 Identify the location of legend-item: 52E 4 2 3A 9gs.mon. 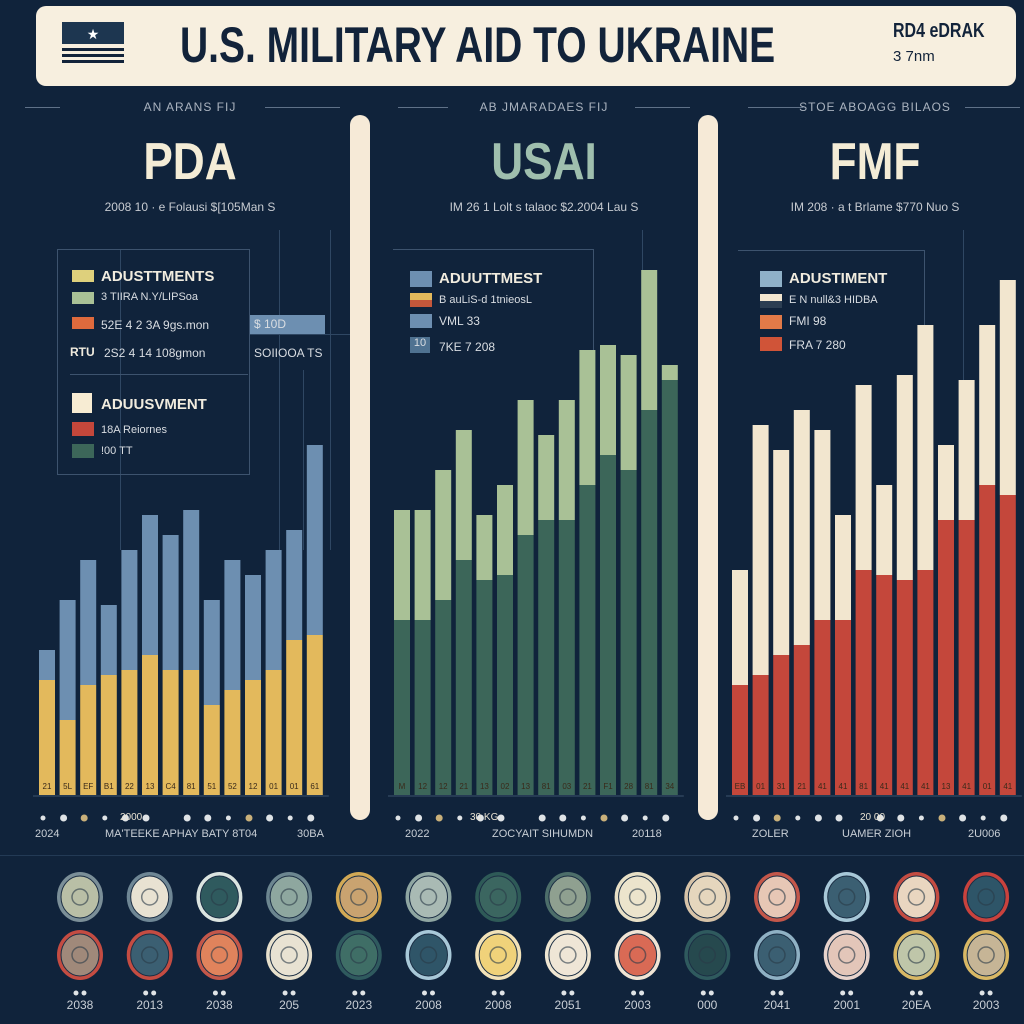
(155, 325).